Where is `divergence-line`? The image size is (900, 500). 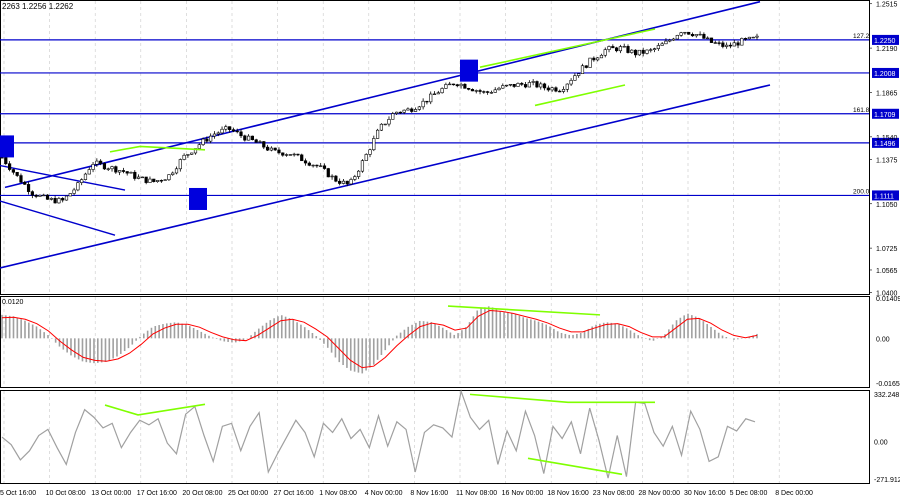 divergence-line is located at coordinates (157, 149).